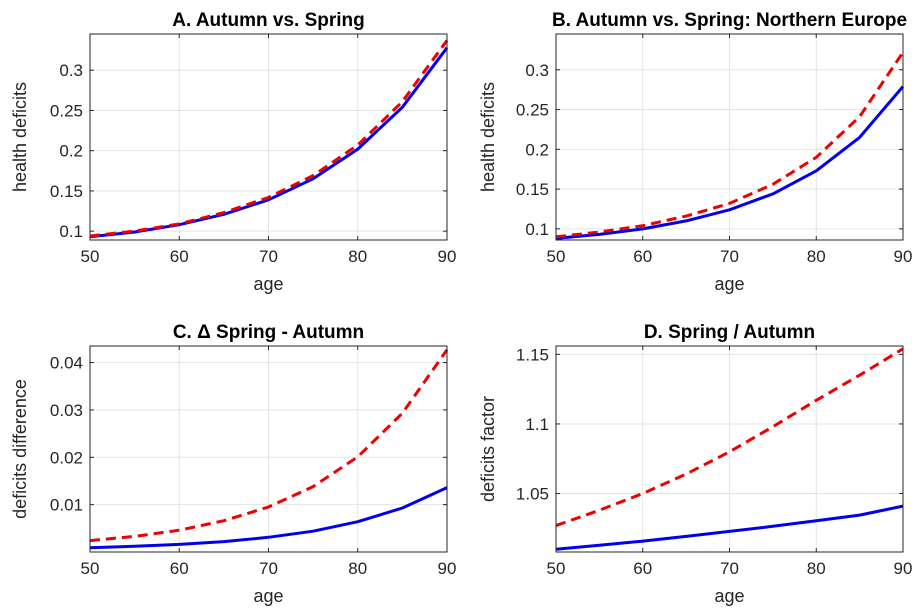 The image size is (919, 613). I want to click on chart-title: B. Autumn vs. Spring: Northern Europe, so click(729, 20).